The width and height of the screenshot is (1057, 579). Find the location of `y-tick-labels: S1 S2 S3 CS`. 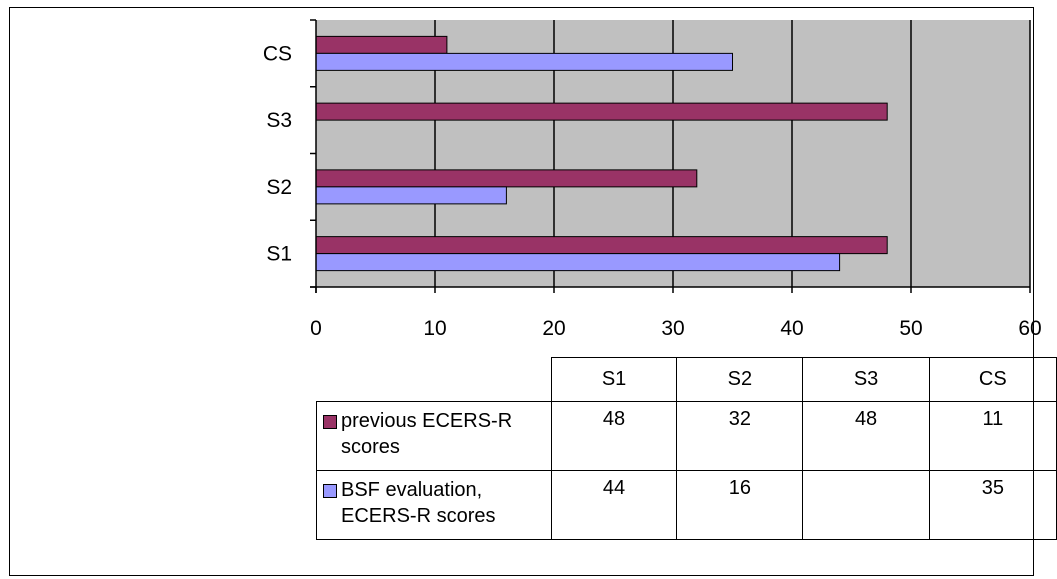

y-tick-labels: S1 S2 S3 CS is located at coordinates (277, 153).